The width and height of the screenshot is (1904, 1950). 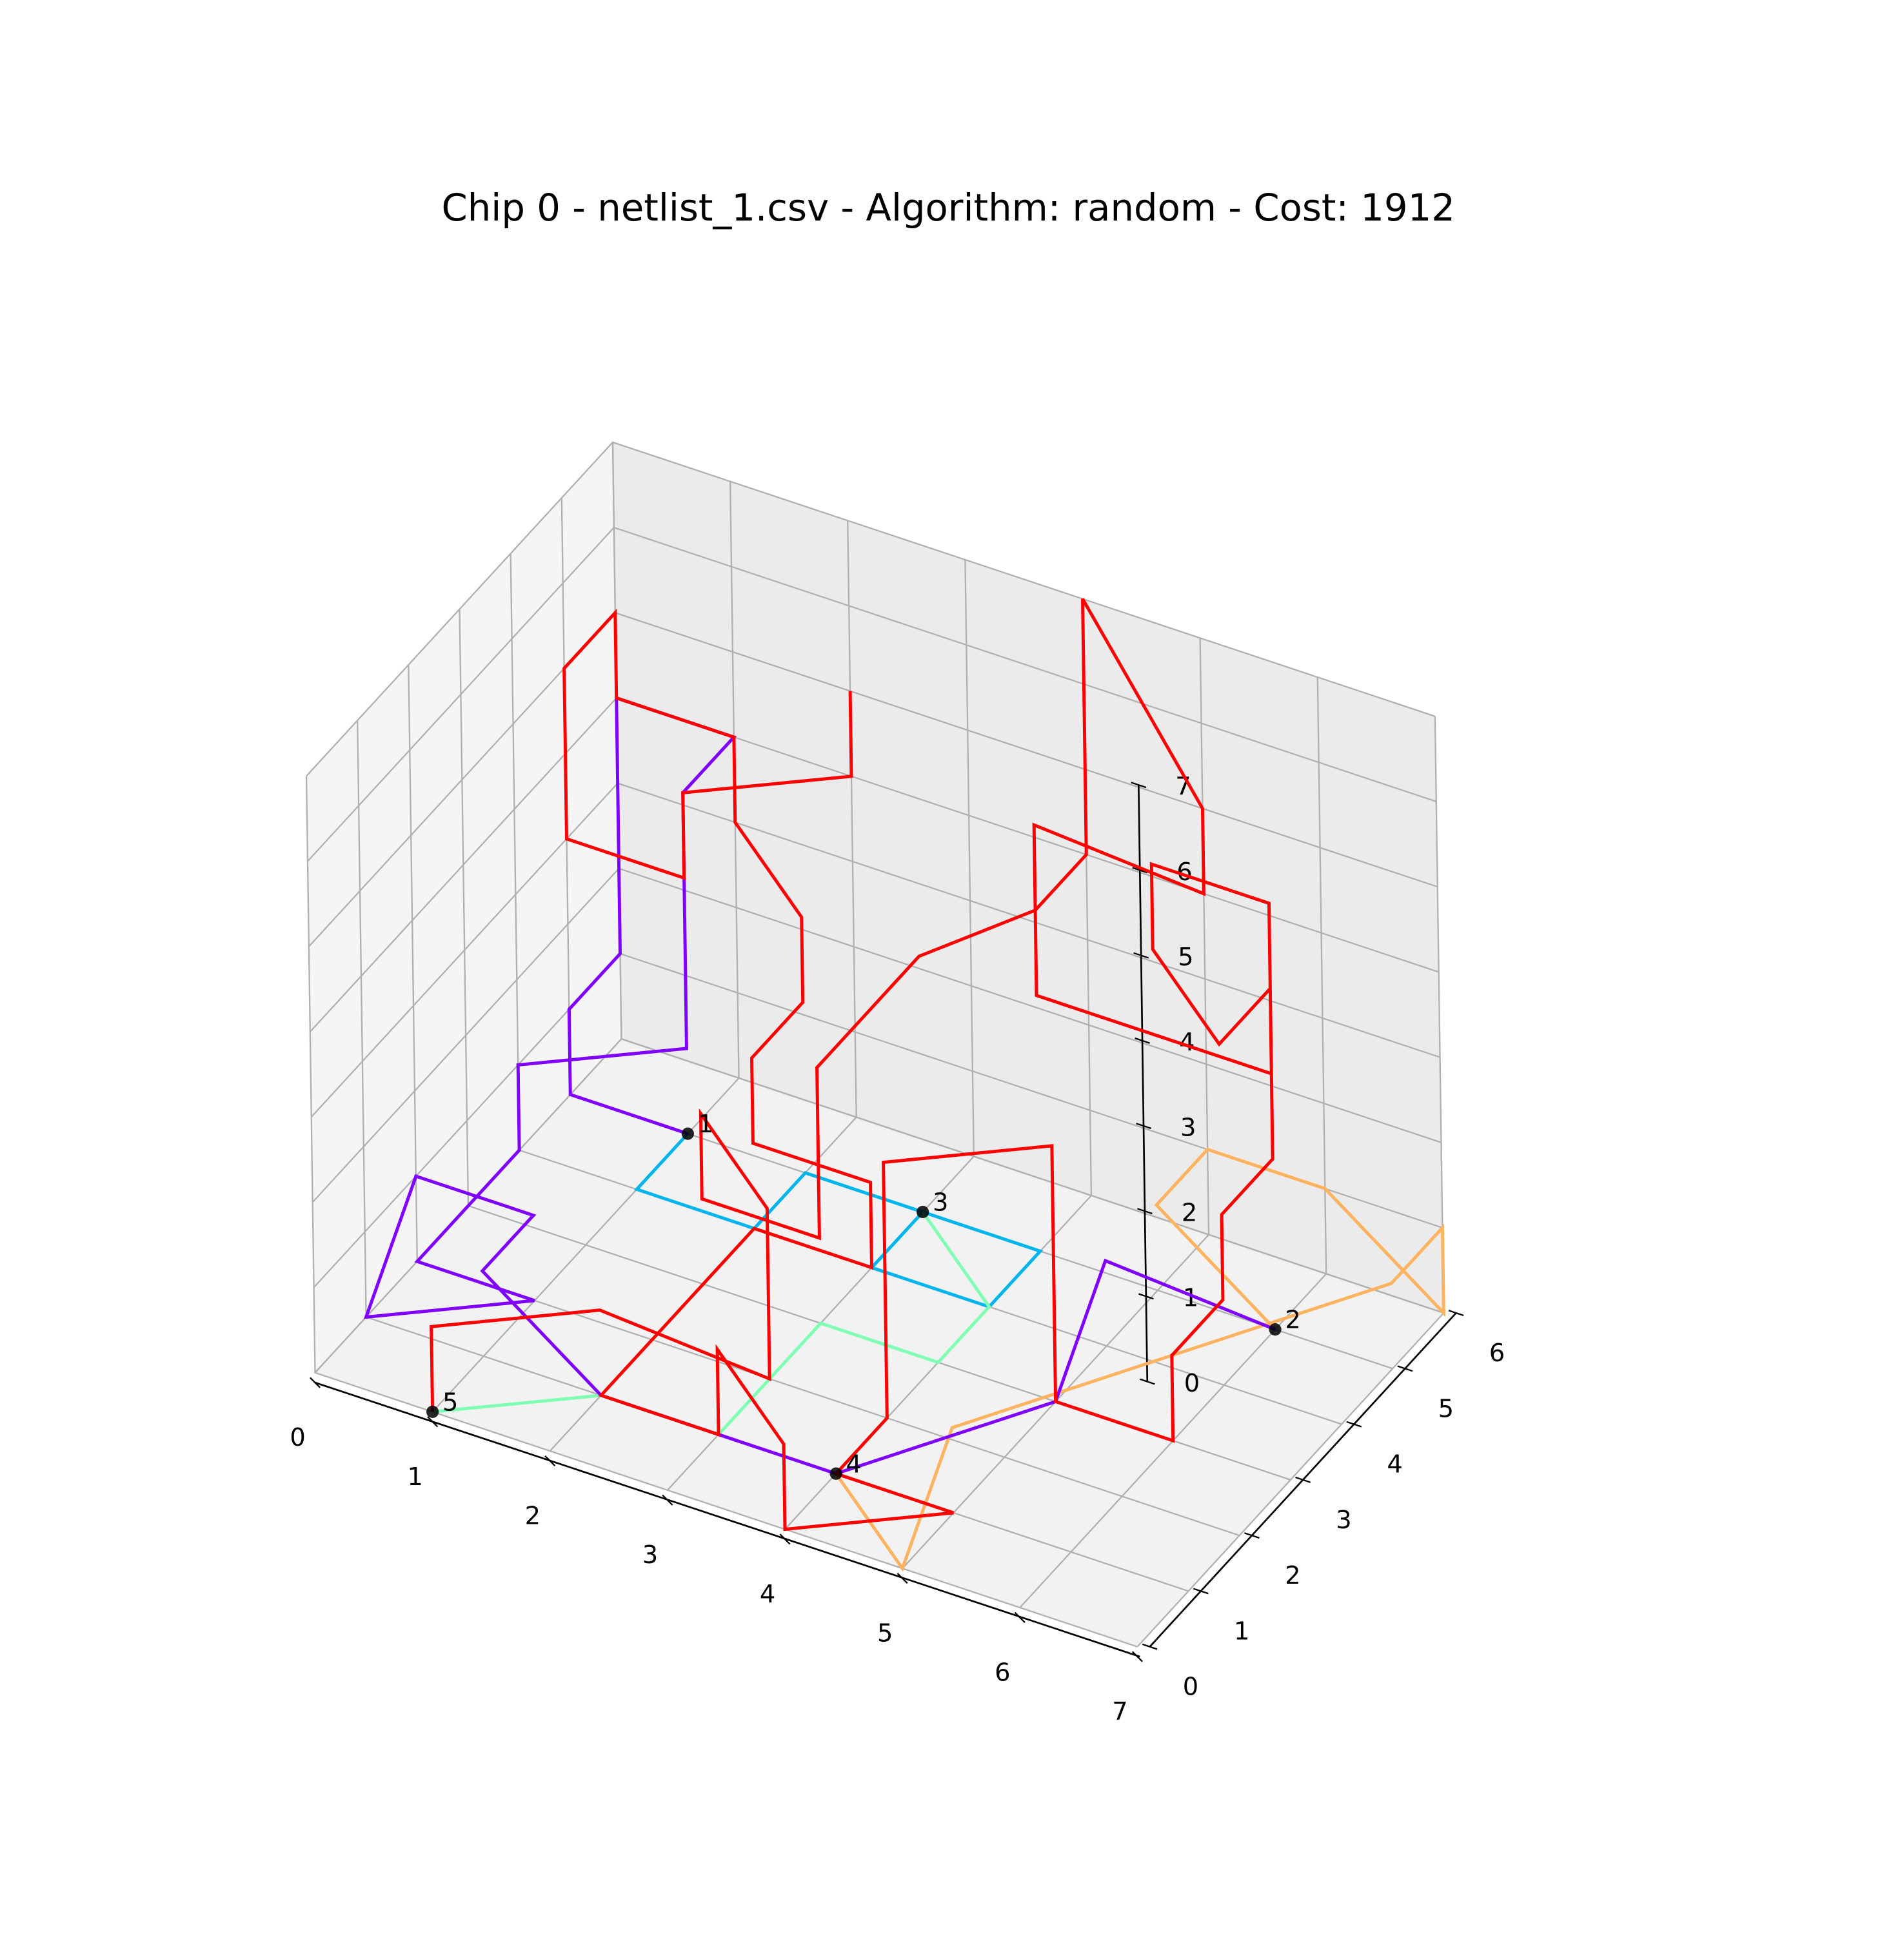 I want to click on y-tick-label: 2, so click(x=1292, y=1575).